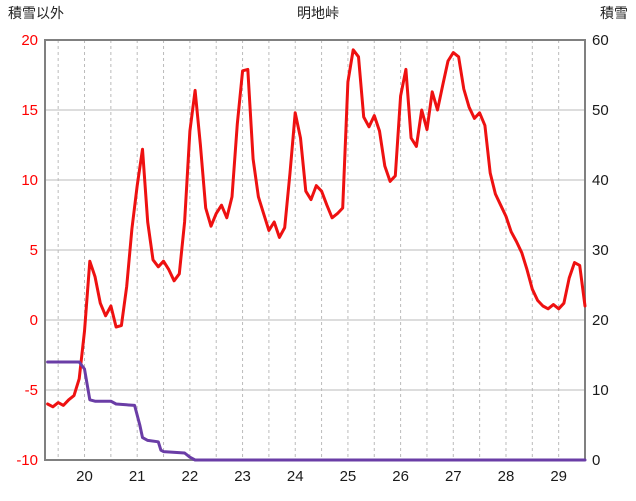 The width and height of the screenshot is (636, 501). What do you see at coordinates (27, 460) in the screenshot?
I see `left-axis-tick-label: -10` at bounding box center [27, 460].